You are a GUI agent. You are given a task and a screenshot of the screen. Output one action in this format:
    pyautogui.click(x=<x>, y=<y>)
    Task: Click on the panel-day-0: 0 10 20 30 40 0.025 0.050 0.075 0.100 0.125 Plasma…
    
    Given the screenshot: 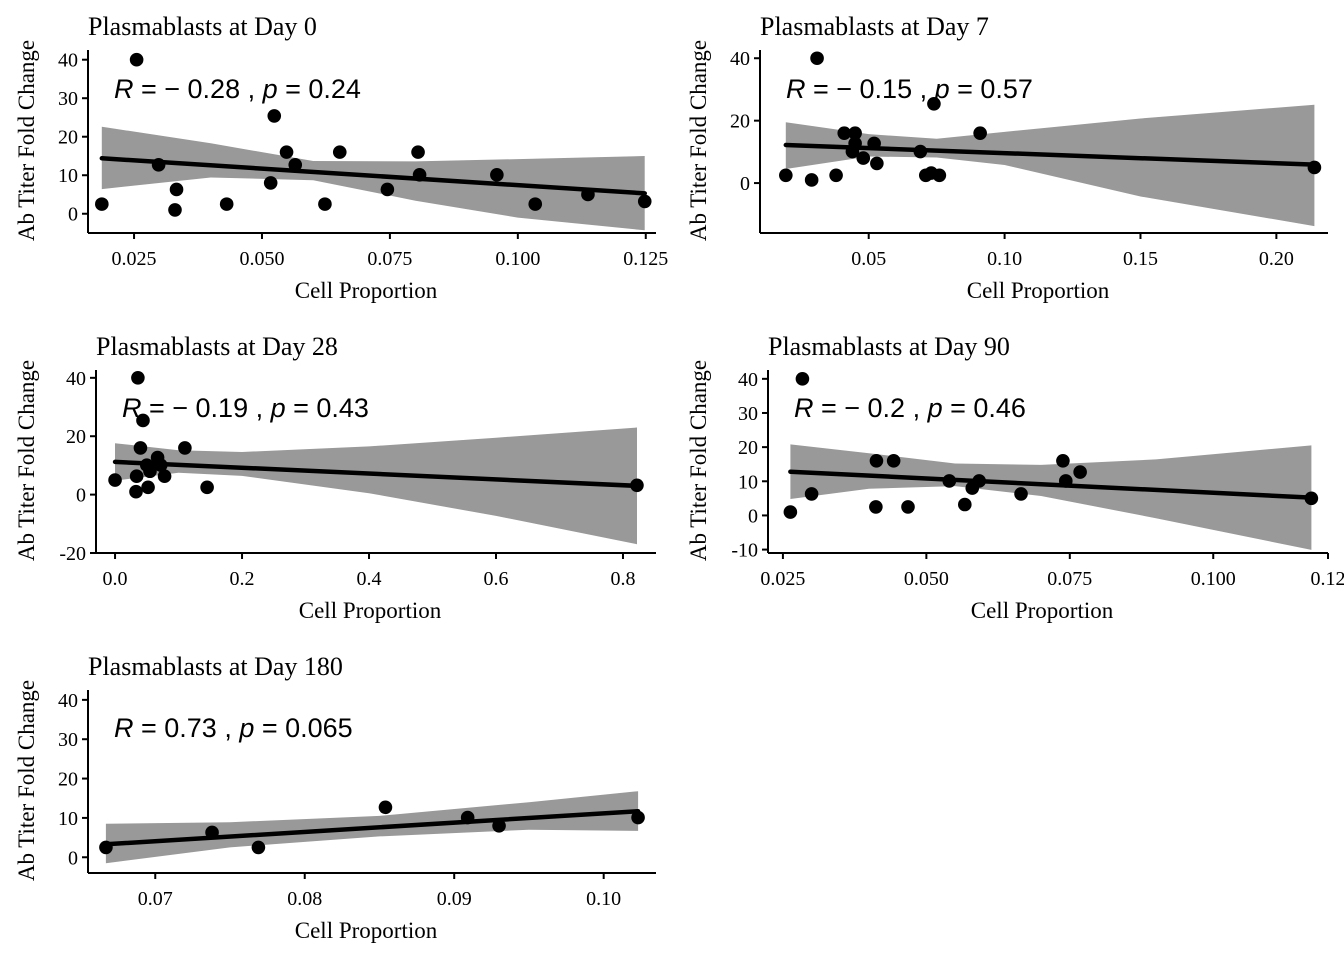 What is the action you would take?
    pyautogui.click(x=341, y=157)
    